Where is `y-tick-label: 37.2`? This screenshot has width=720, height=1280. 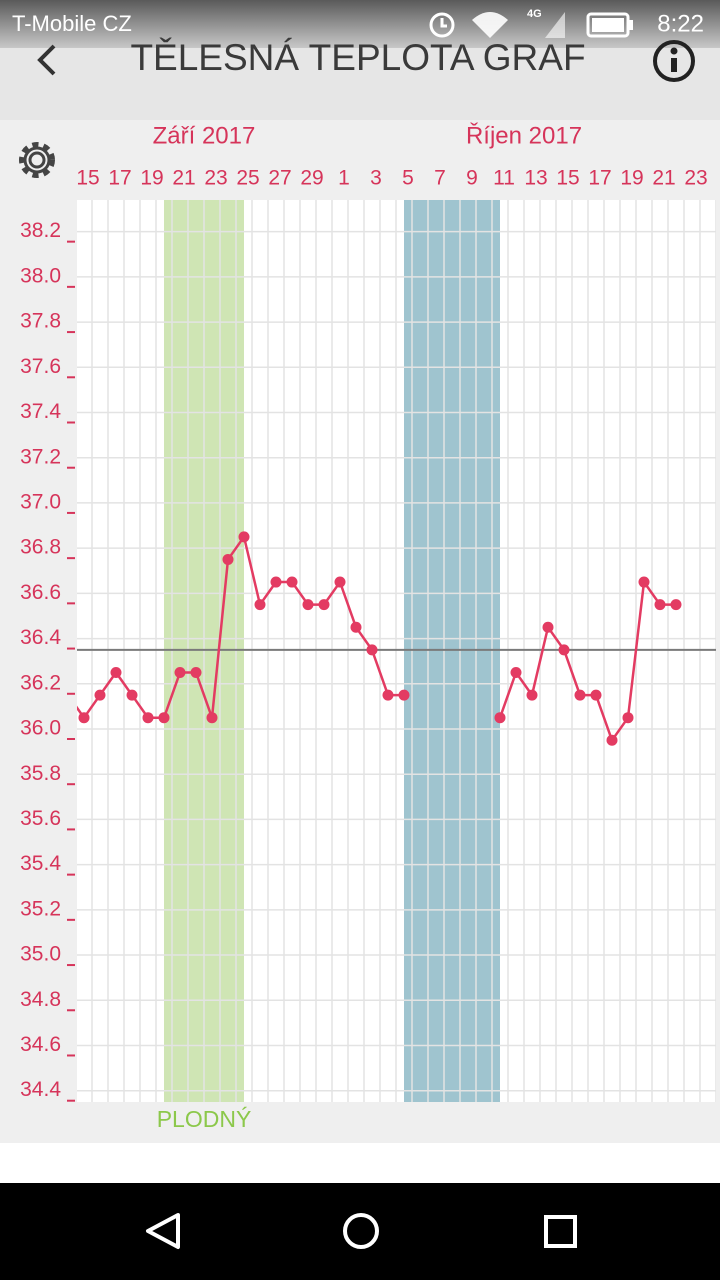
y-tick-label: 37.2 is located at coordinates (40, 456).